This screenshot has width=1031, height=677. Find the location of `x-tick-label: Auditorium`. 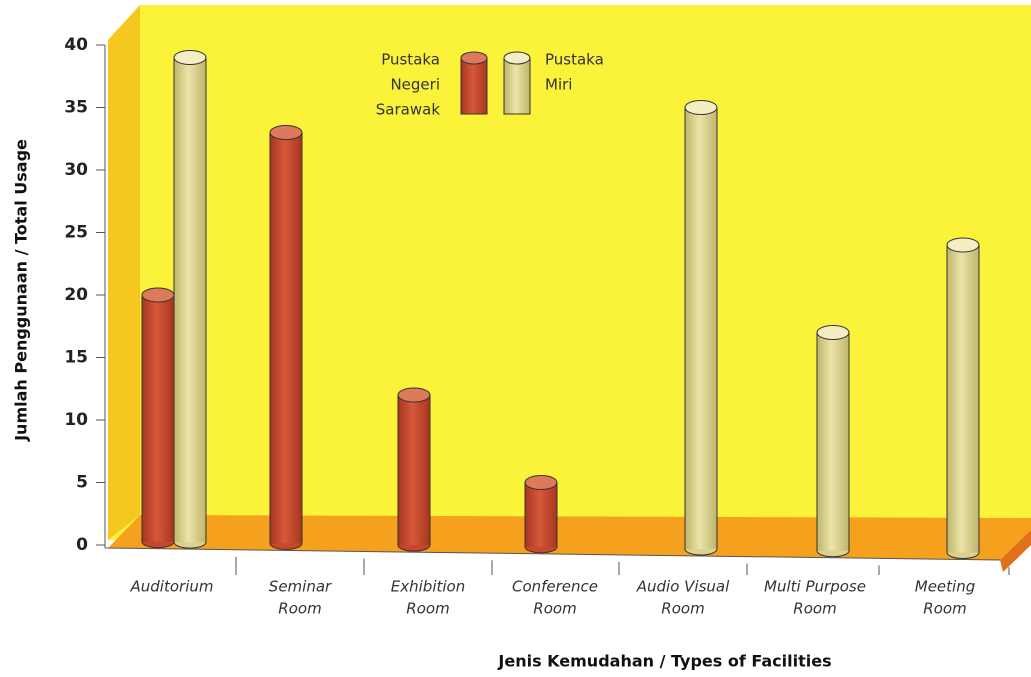

x-tick-label: Auditorium is located at coordinates (172, 587).